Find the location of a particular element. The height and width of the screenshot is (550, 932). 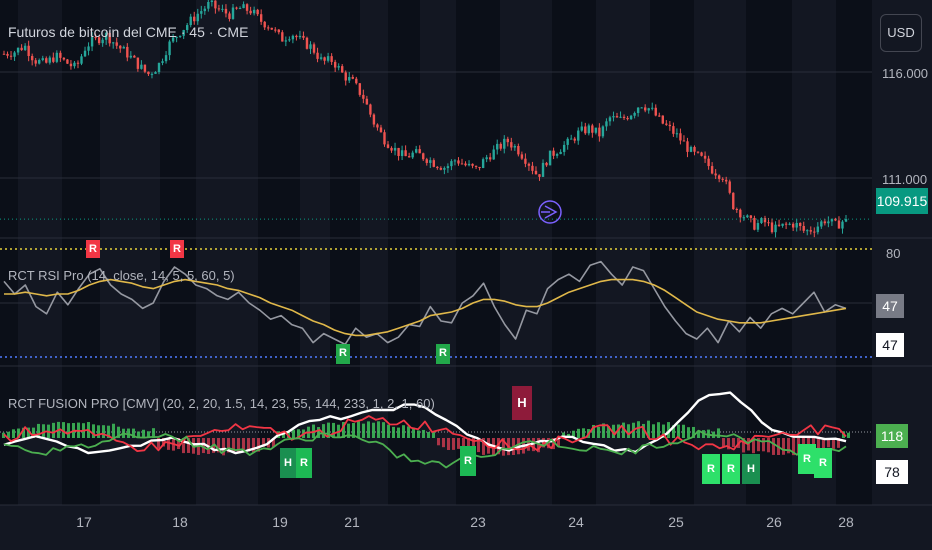

price-tick-111000: 111.000 is located at coordinates (905, 179).